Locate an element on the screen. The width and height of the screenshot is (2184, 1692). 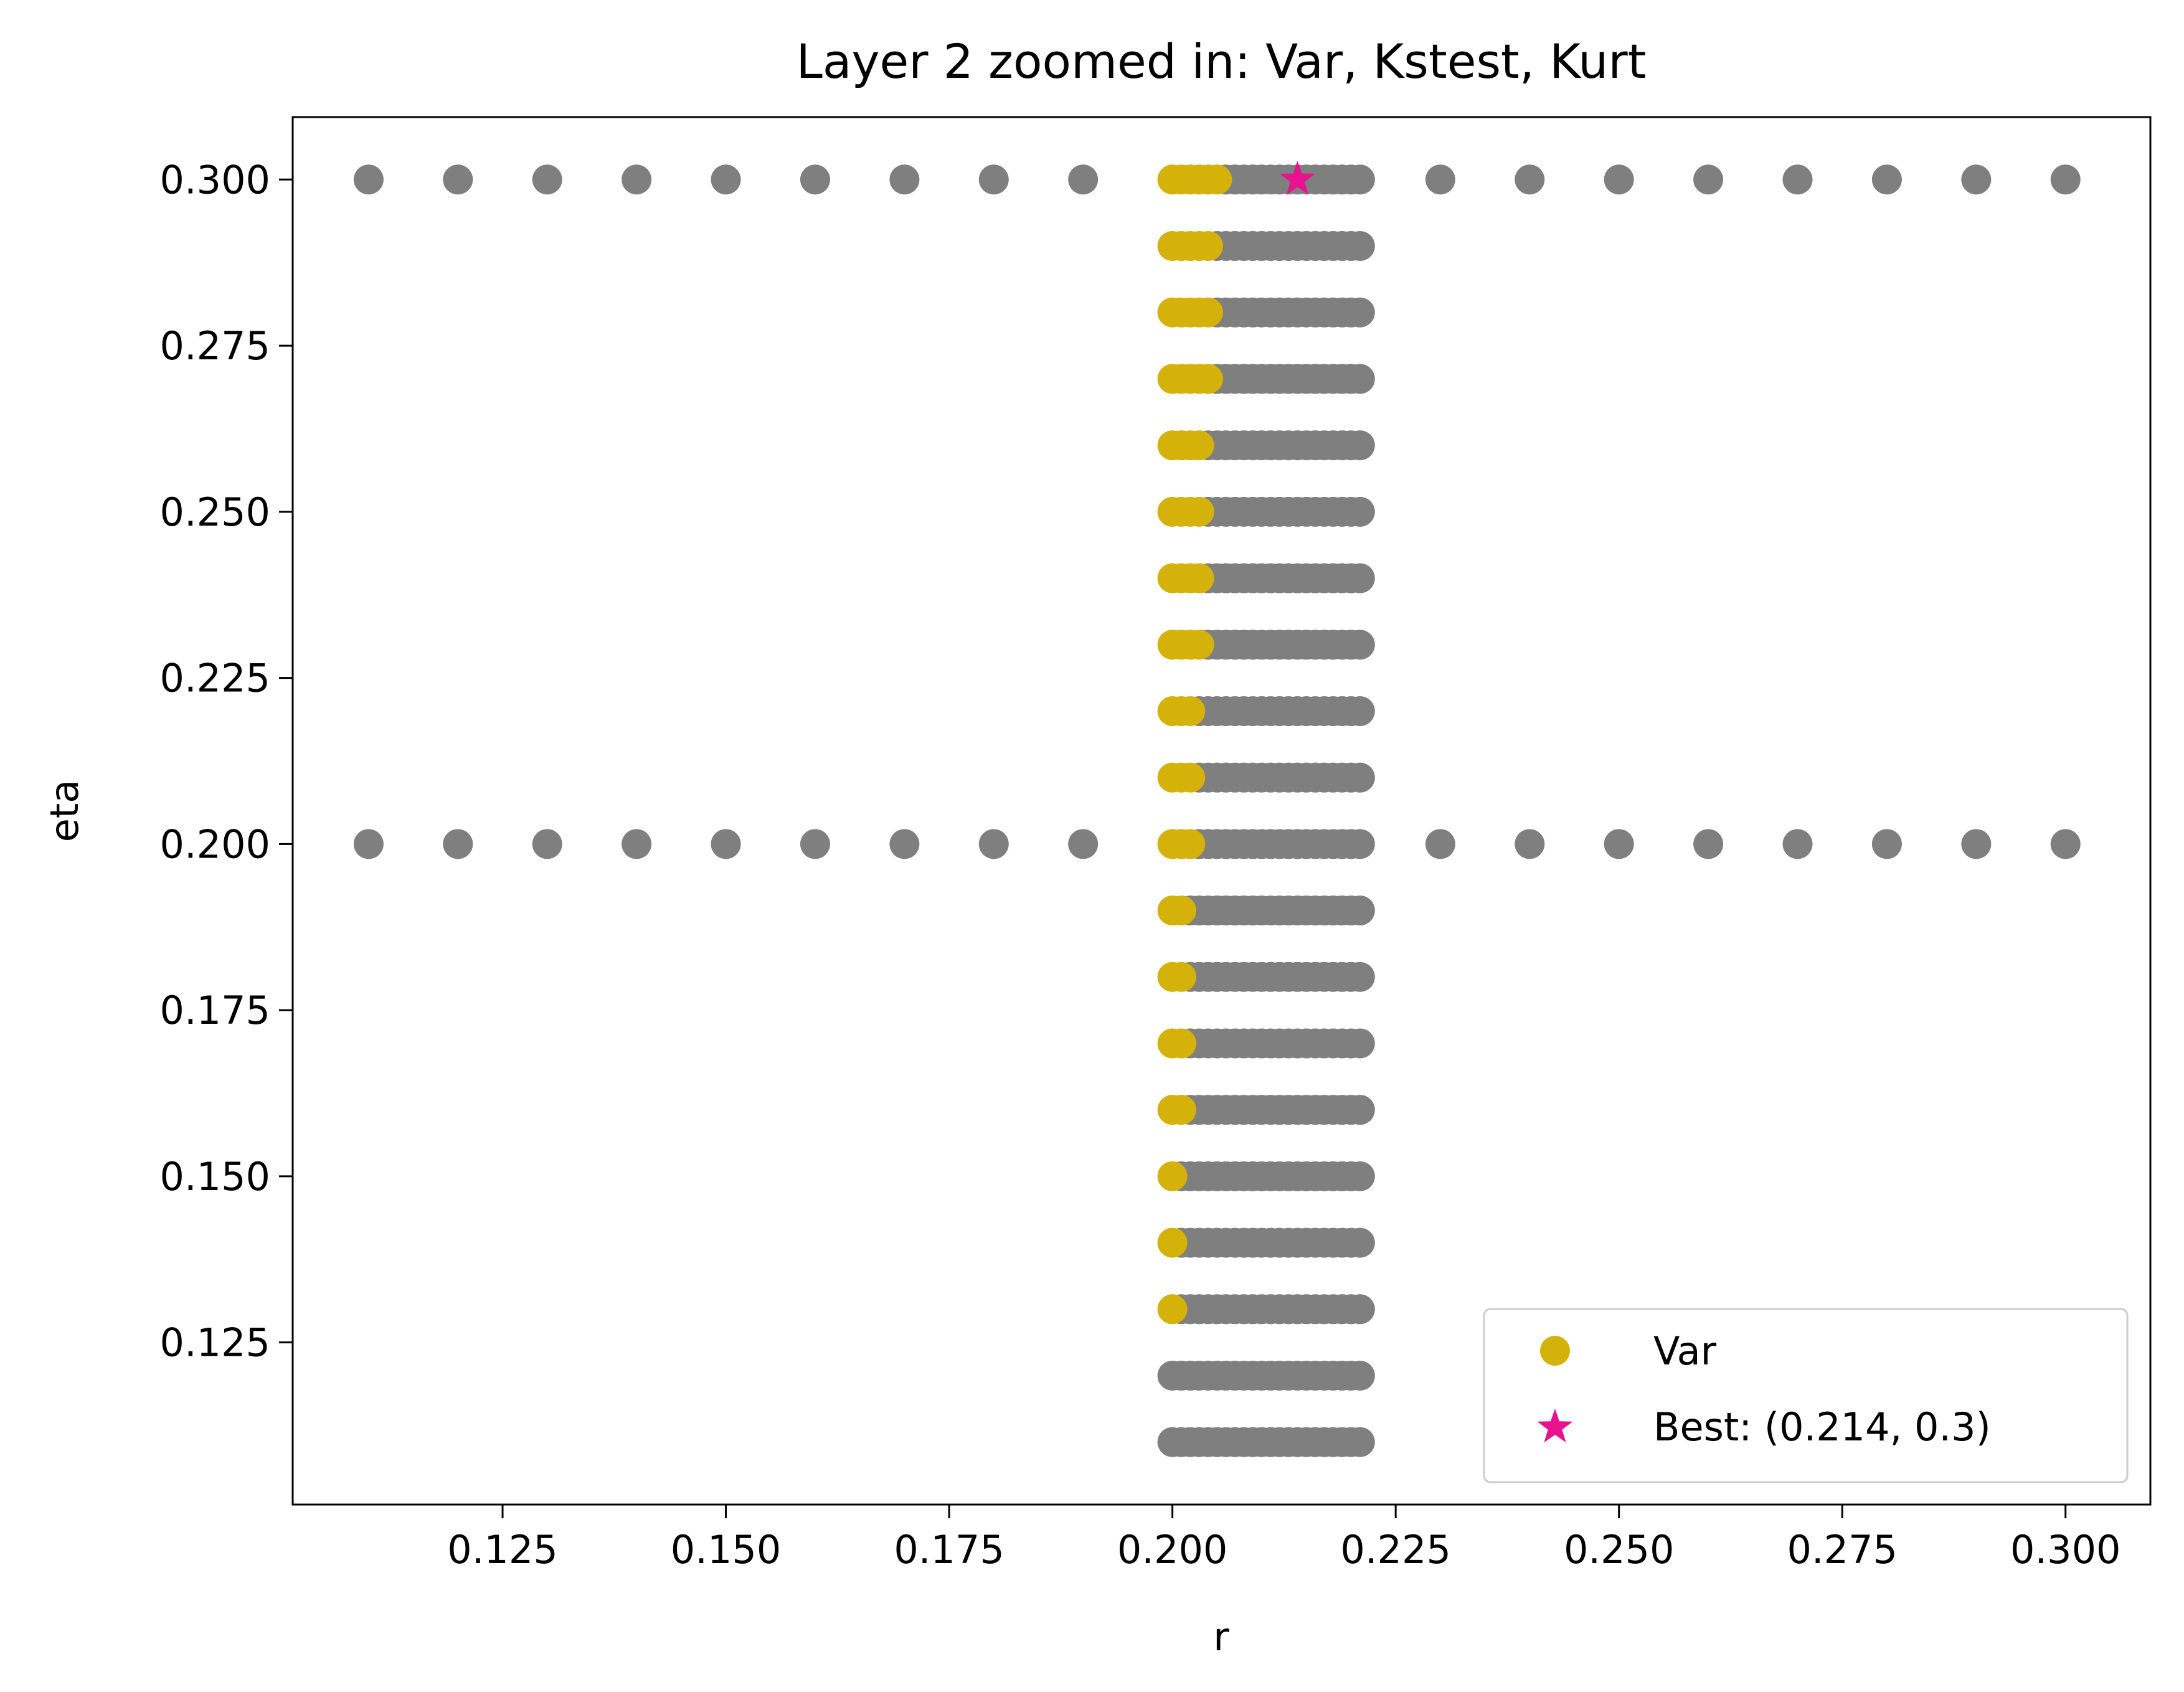
x-axis-label: r is located at coordinates (1221, 1637).